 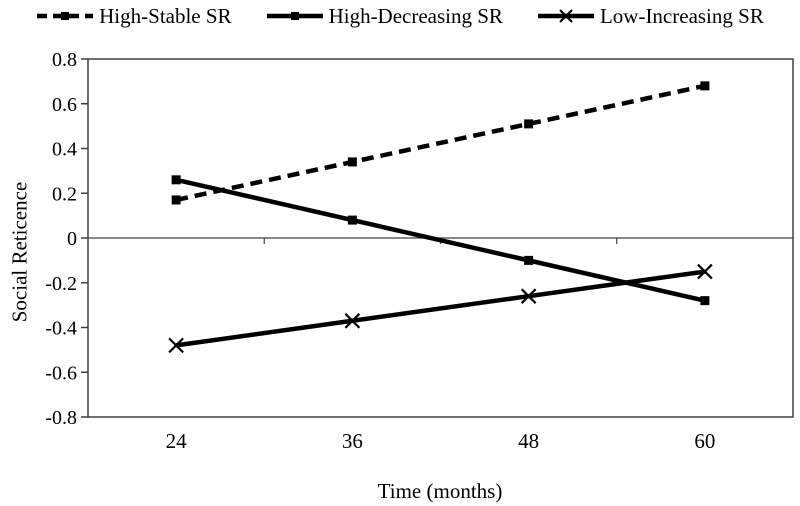 I want to click on legend-solid-square-sample-icon, so click(x=294, y=16).